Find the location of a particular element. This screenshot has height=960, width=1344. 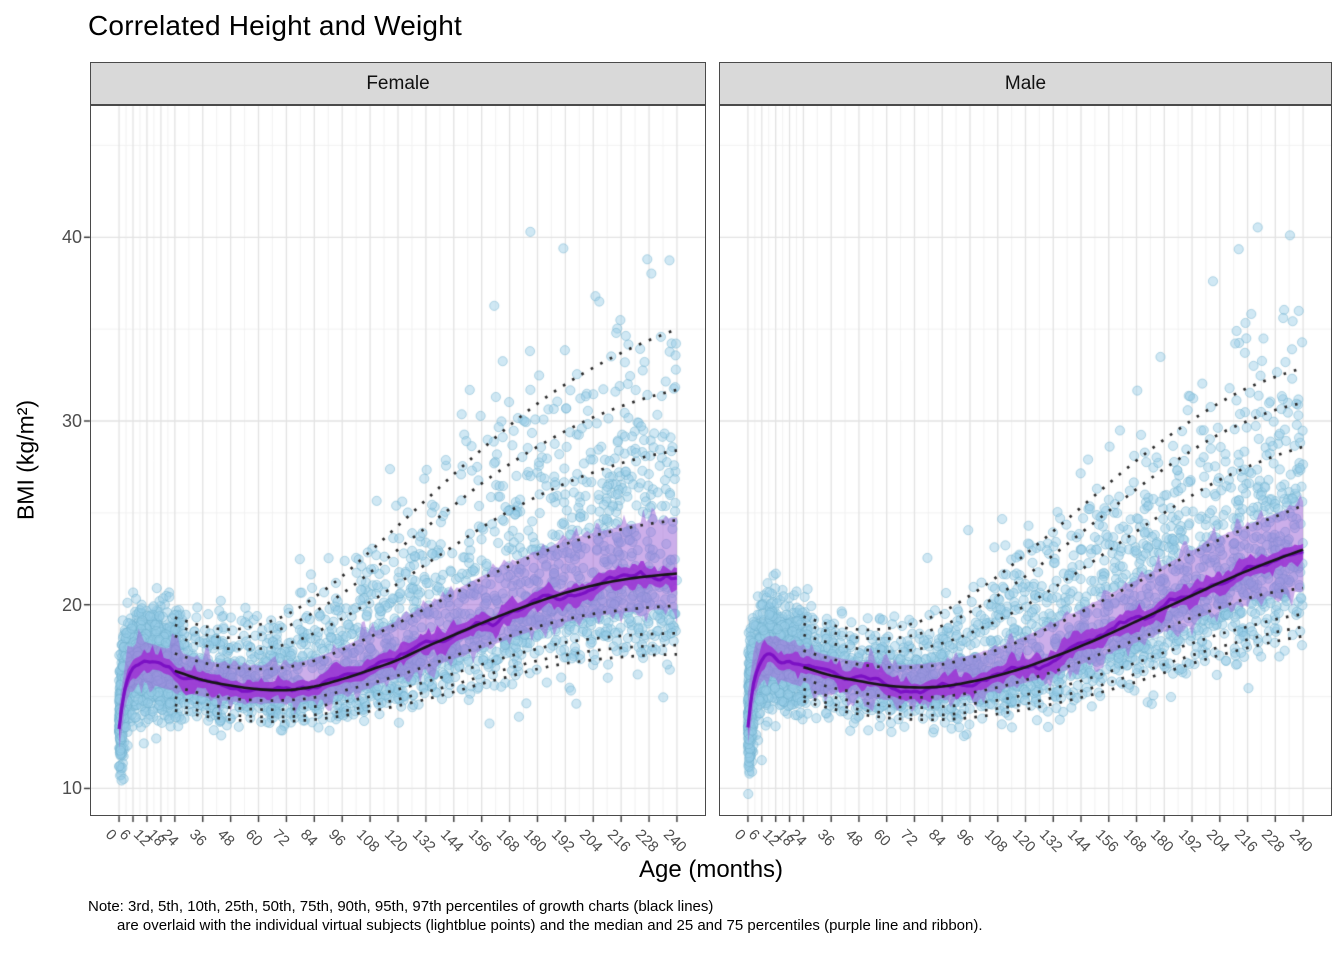

facet-strip-female: Female is located at coordinates (398, 83).